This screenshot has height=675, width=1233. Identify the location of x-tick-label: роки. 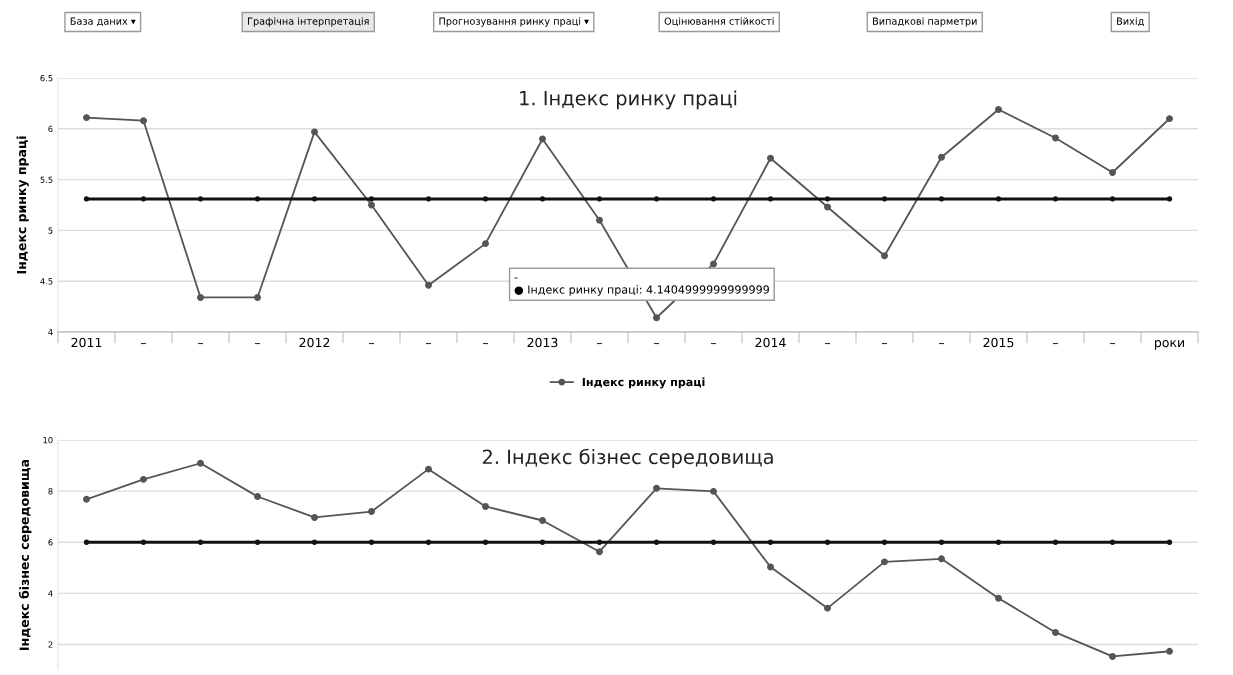
(1169, 345).